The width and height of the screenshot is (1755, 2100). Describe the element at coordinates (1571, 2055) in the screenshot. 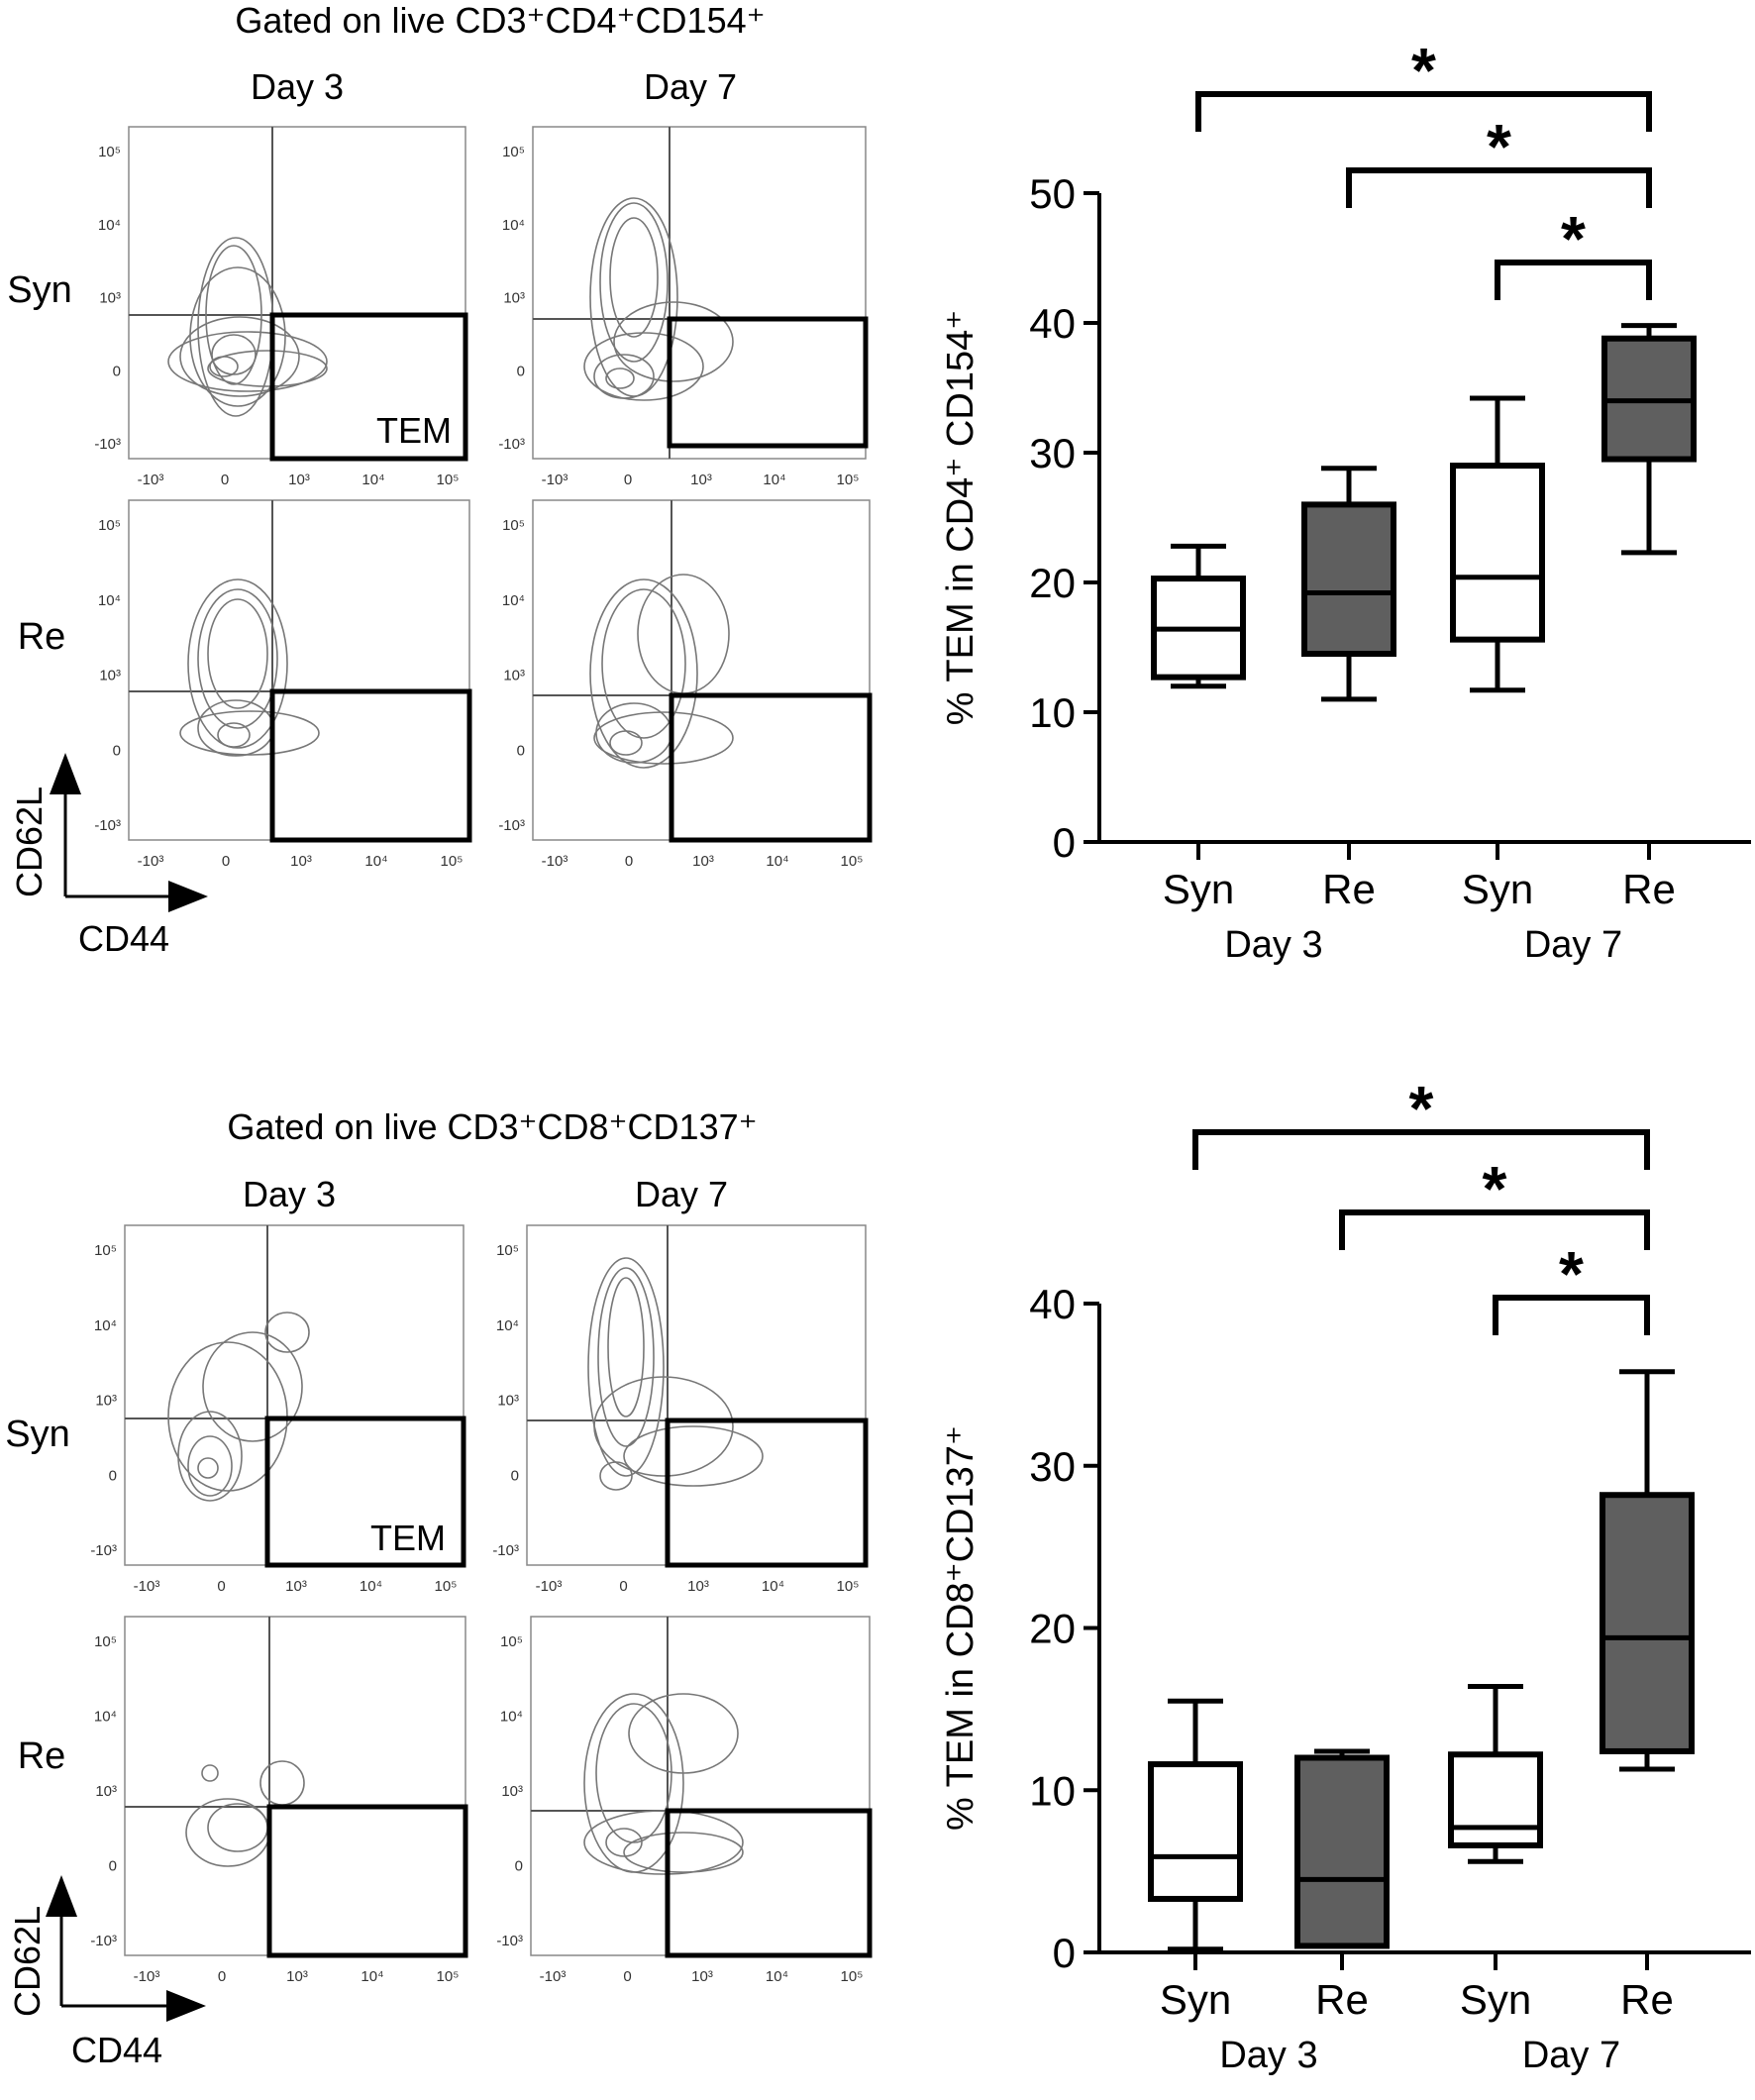

I see `x-group-label: Day 7` at that location.